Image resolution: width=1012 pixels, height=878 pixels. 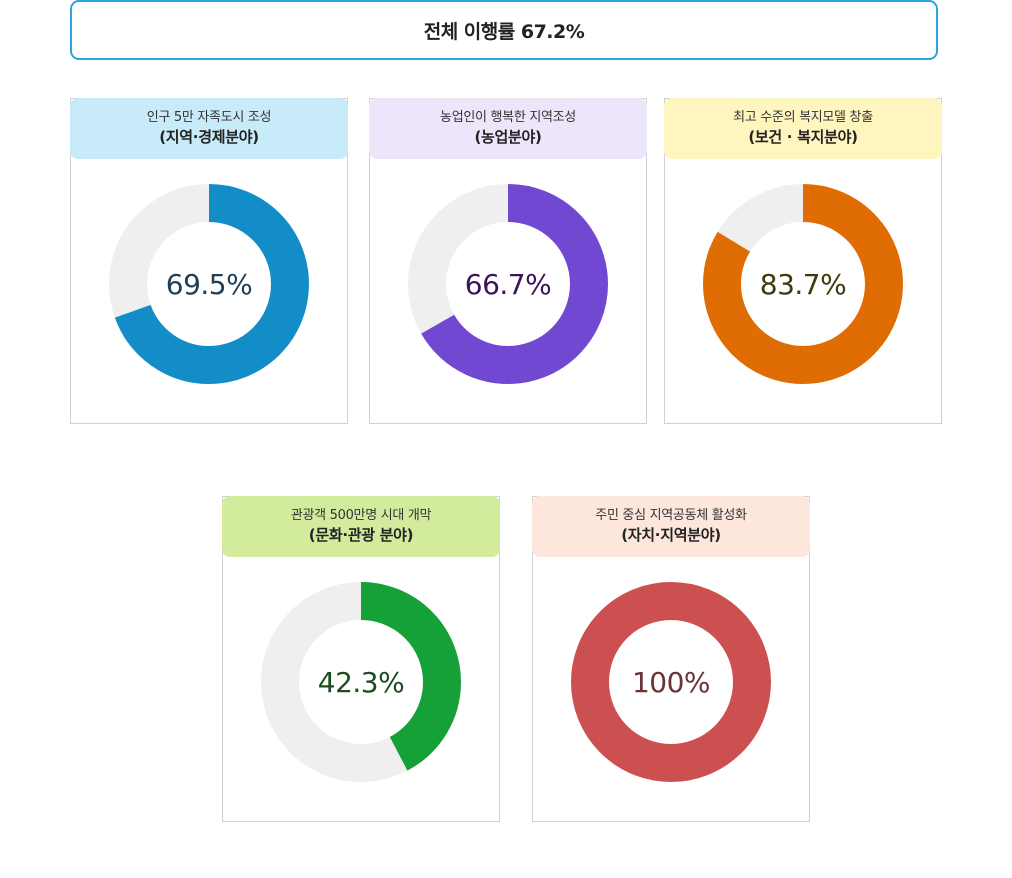 I want to click on card-header: 인구 5만 자족도시 조성 (지역·경제분야), so click(x=209, y=128).